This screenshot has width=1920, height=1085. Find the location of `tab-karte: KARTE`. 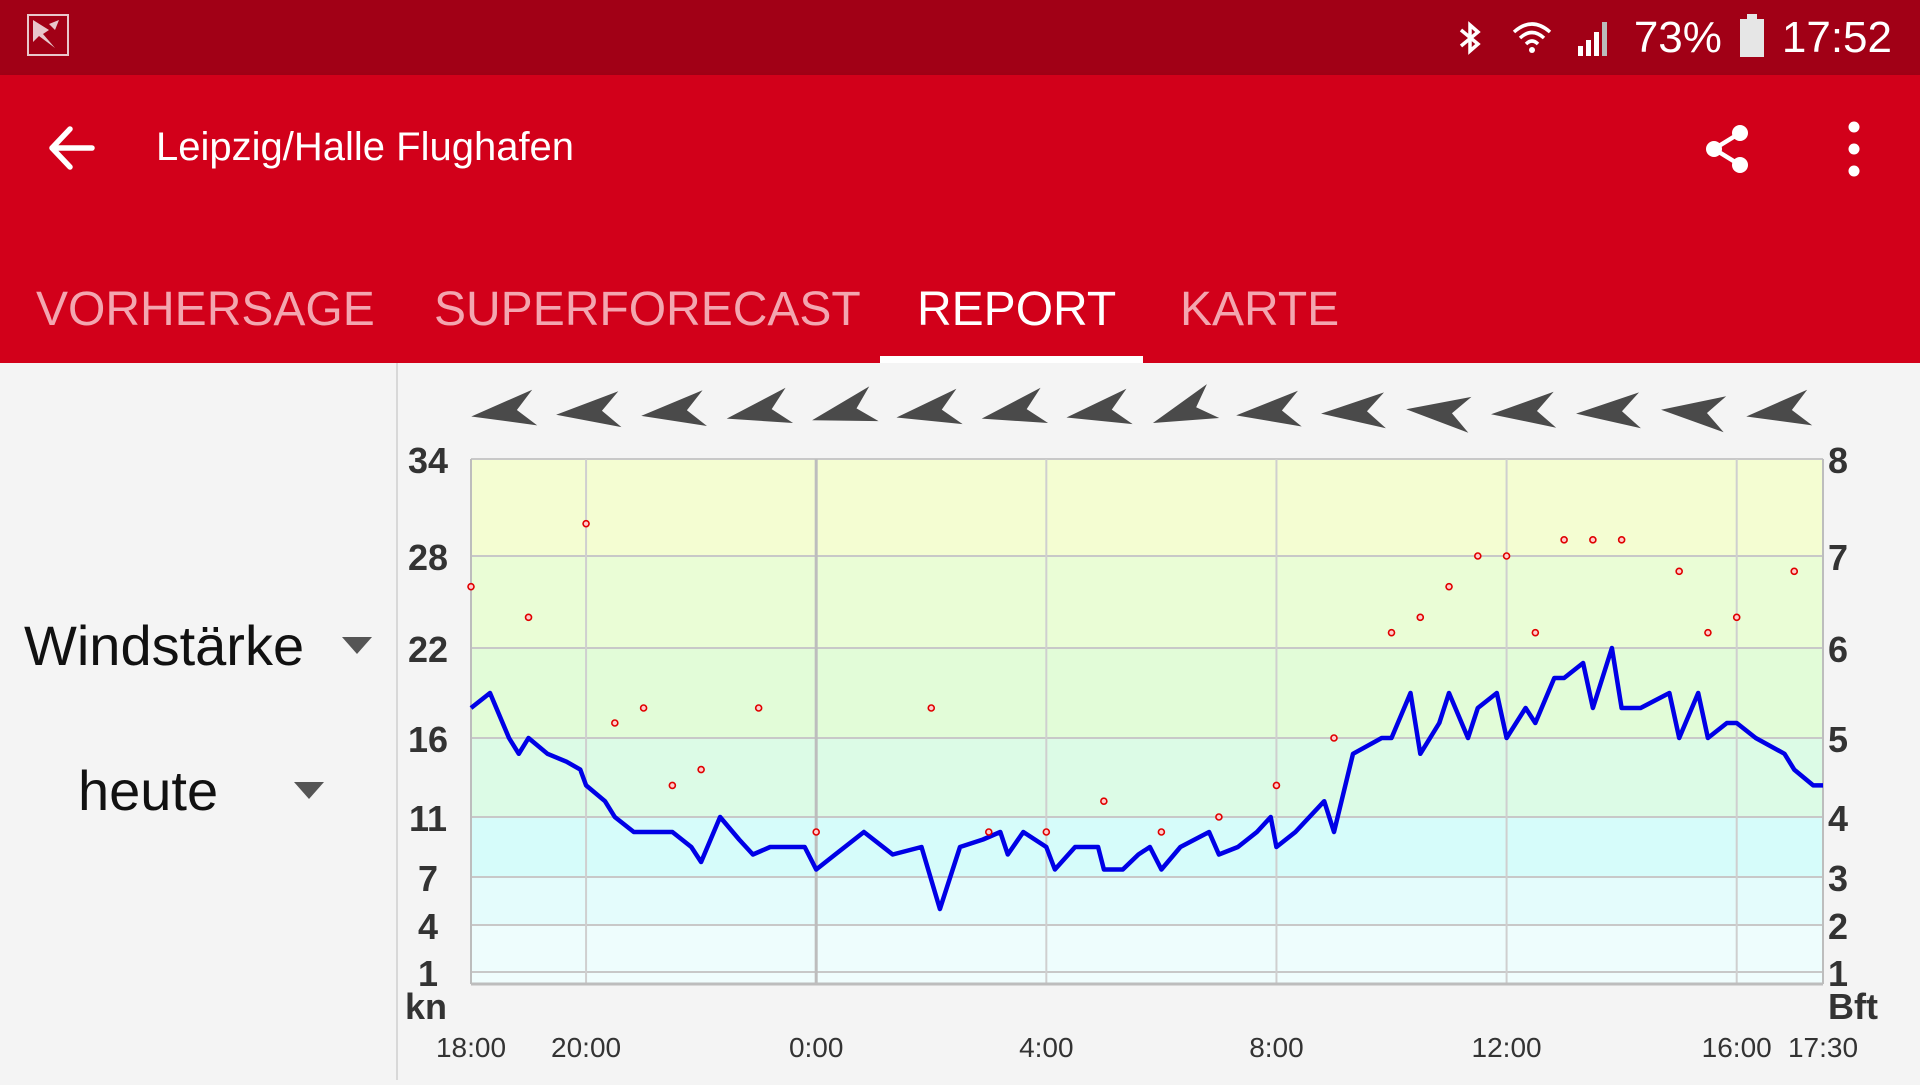

tab-karte: KARTE is located at coordinates (1260, 309).